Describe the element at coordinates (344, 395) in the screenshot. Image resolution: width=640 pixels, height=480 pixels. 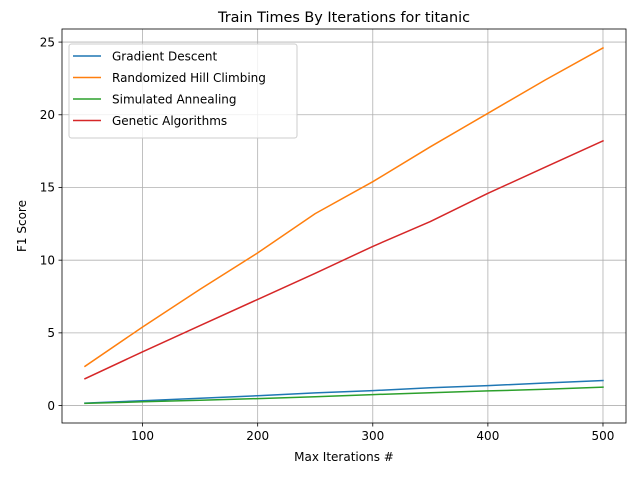
I see `series-line-simulated-annealing` at that location.